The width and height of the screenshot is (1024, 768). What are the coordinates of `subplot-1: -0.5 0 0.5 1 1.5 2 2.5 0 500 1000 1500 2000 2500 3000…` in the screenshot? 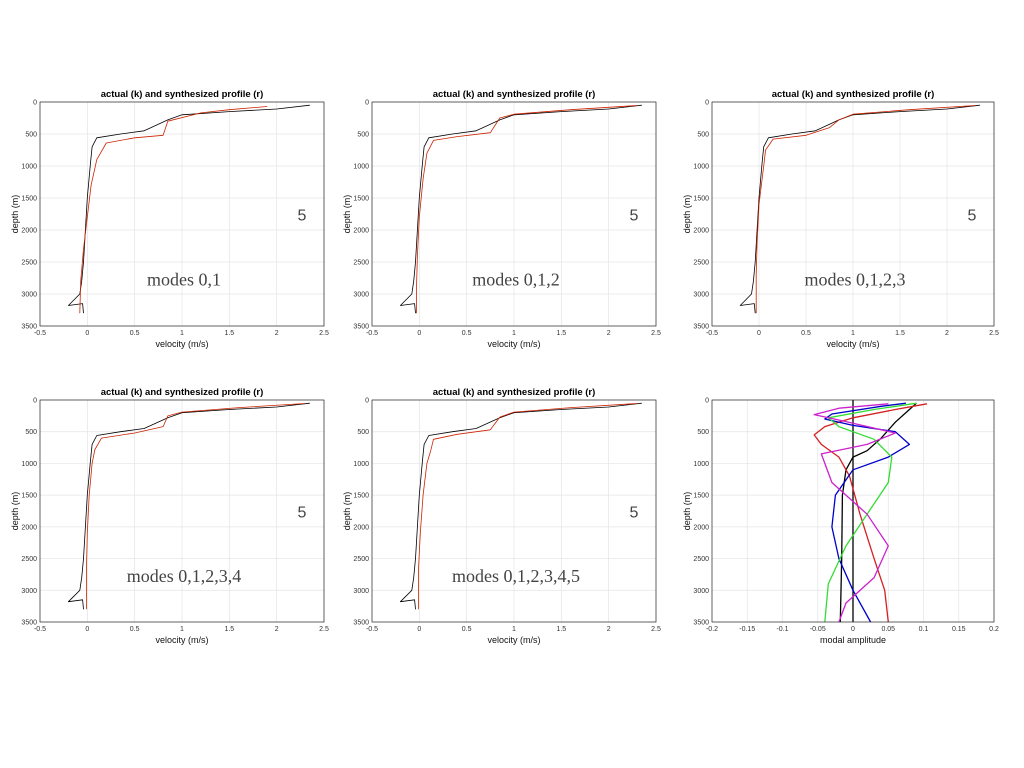 It's located at (169, 219).